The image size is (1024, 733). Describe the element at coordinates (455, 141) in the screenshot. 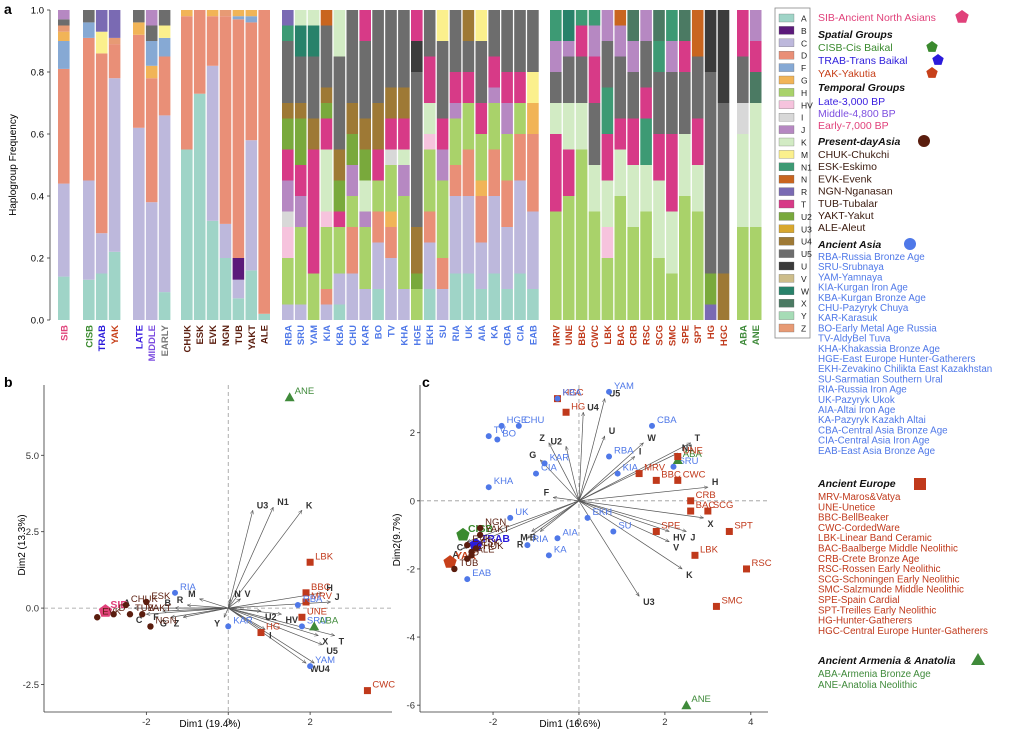

I see `bar-segment-ria-h` at that location.